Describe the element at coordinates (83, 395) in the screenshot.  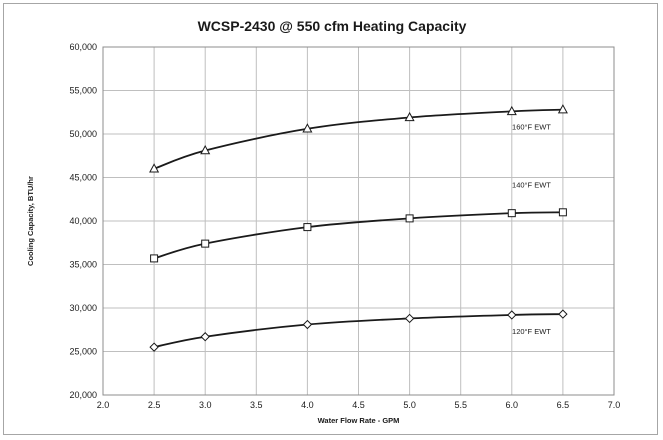
I see `y-tick-label: 20,000` at that location.